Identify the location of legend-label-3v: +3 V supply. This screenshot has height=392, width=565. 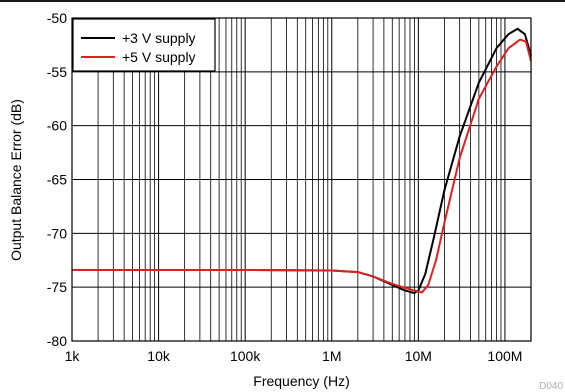
(159, 38).